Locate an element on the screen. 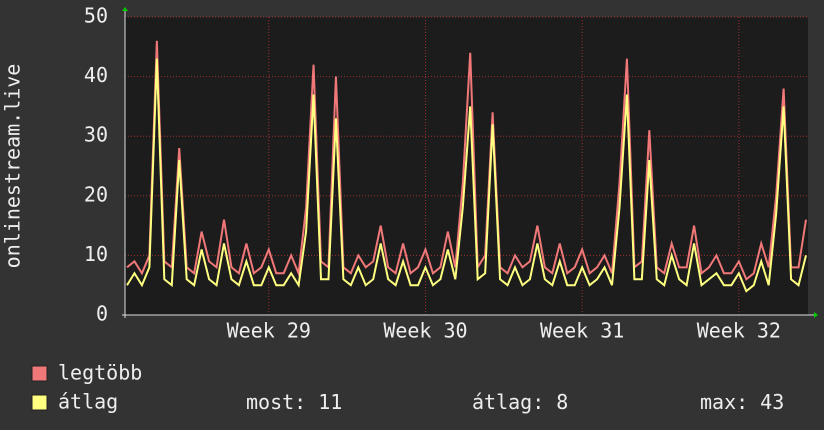  legend-label: átlag is located at coordinates (88, 402).